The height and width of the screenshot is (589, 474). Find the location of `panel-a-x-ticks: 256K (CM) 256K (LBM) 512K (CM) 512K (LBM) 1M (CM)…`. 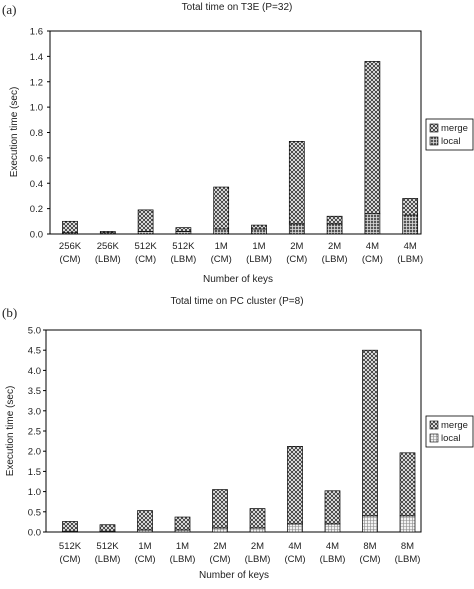

panel-a-x-ticks: 256K (CM) 256K (LBM) 512K (CM) 512K (LBM) 1M (CM)… is located at coordinates (241, 253).